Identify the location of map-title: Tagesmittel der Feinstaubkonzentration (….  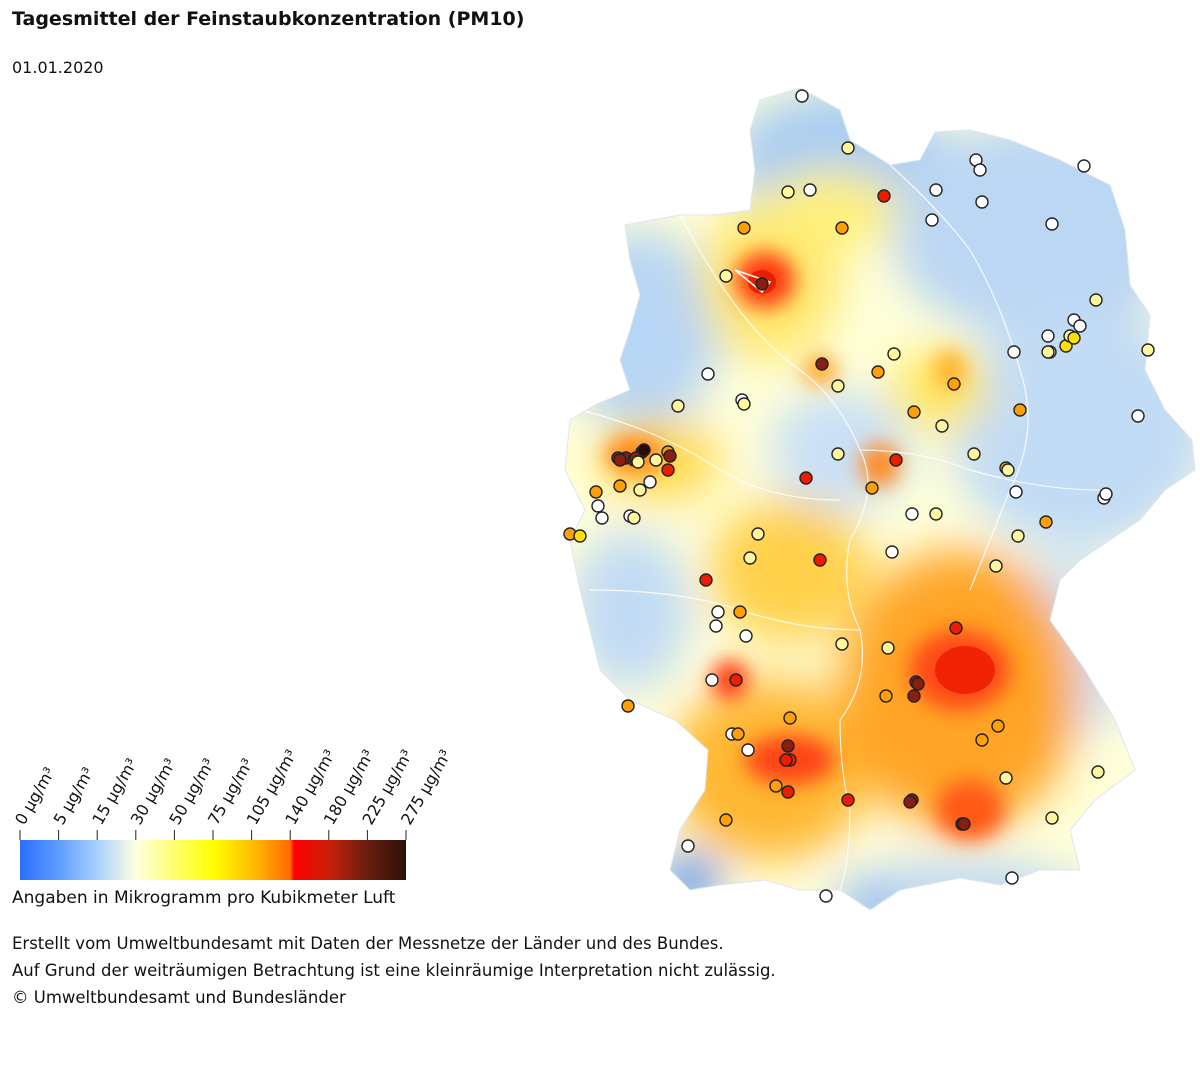
(268, 19).